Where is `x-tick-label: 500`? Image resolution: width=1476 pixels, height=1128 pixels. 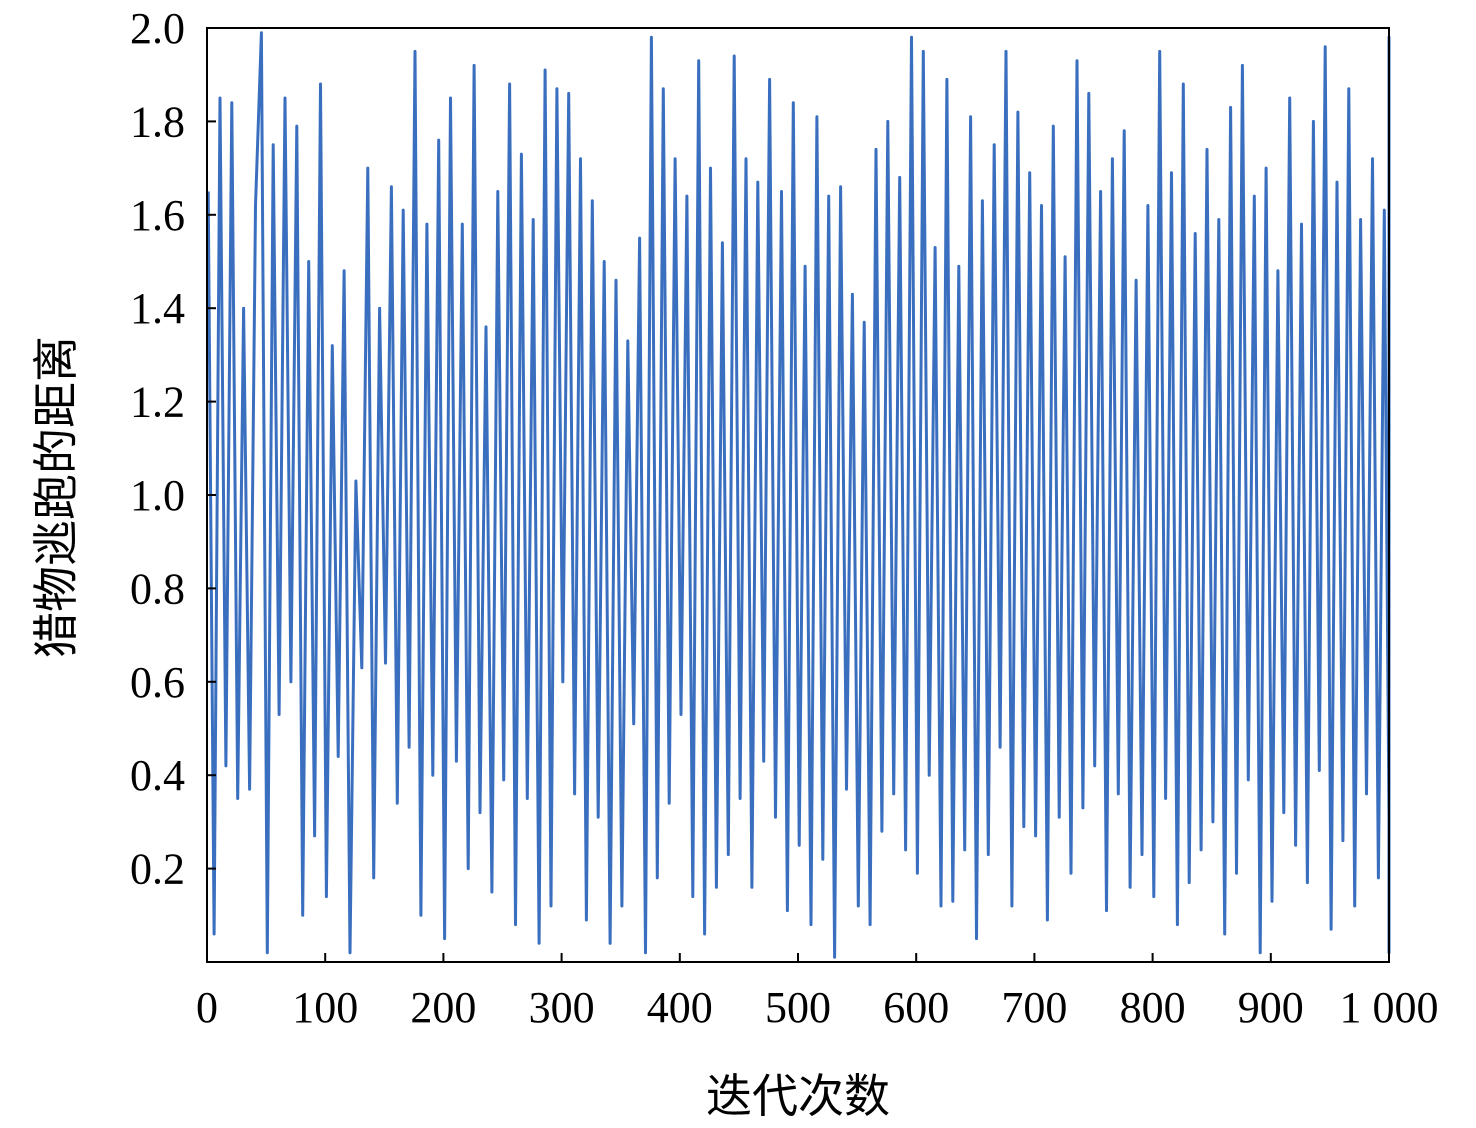
x-tick-label: 500 is located at coordinates (798, 1007).